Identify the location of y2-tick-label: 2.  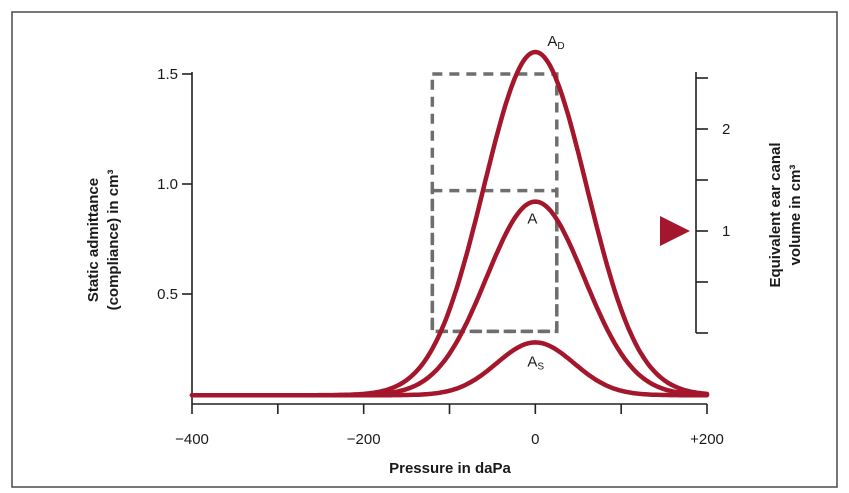
(726, 129).